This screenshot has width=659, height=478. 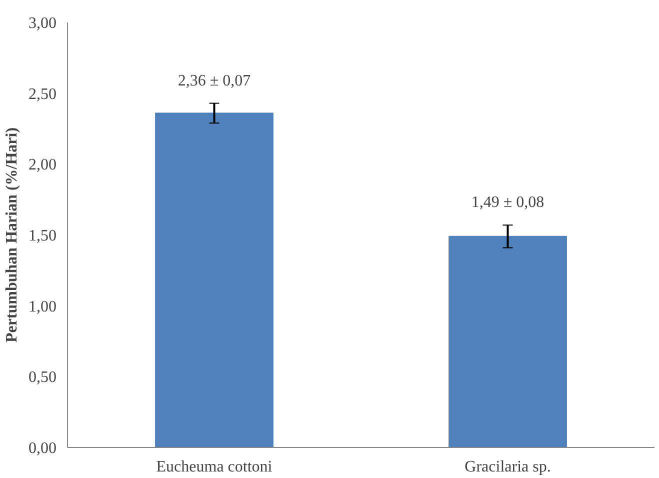 What do you see at coordinates (214, 81) in the screenshot?
I see `data-label: 2,36 ± 0,07` at bounding box center [214, 81].